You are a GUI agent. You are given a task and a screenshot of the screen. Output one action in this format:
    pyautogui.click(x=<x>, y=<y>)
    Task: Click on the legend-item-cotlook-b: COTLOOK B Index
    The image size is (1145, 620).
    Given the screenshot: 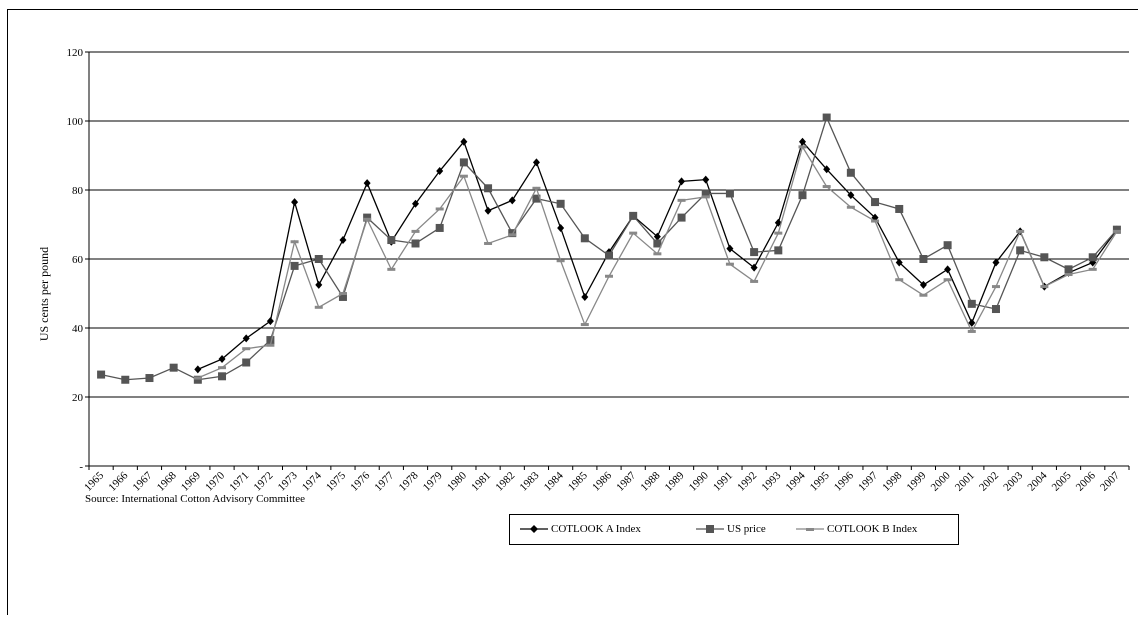 What is the action you would take?
    pyautogui.click(x=856, y=529)
    